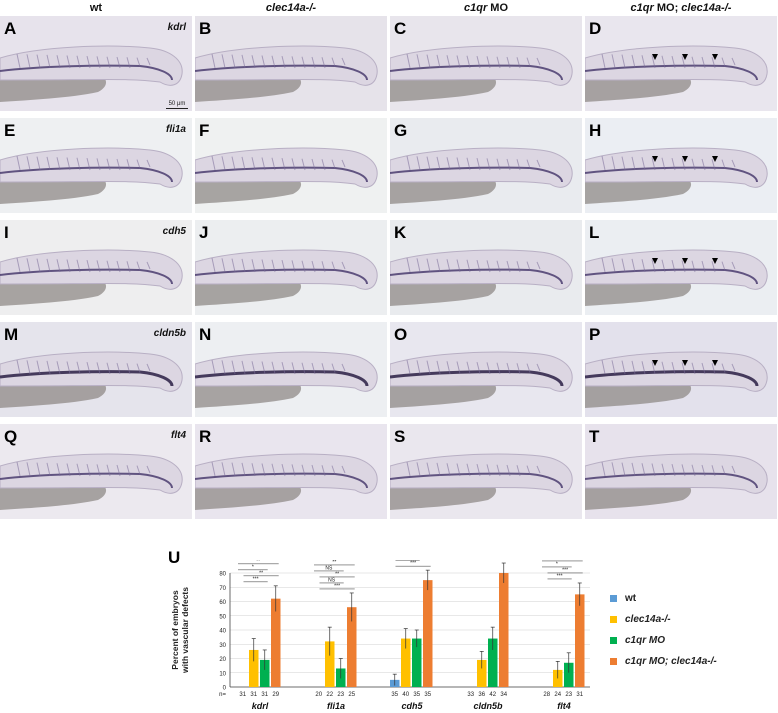  What do you see at coordinates (557, 695) in the screenshot?
I see `n-value: 24` at bounding box center [557, 695].